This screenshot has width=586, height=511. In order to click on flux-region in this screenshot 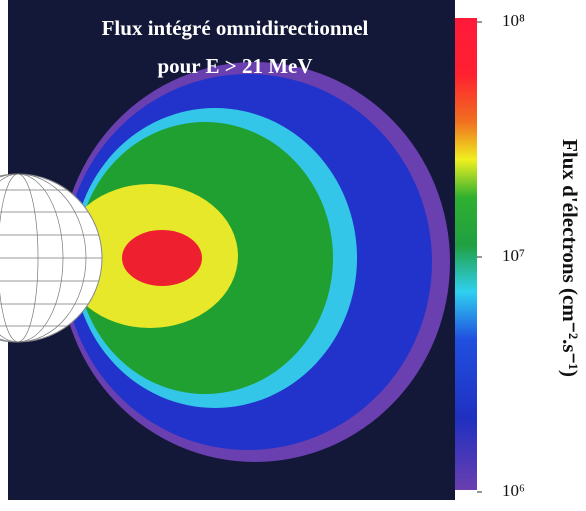, I will do `click(162, 258)`.